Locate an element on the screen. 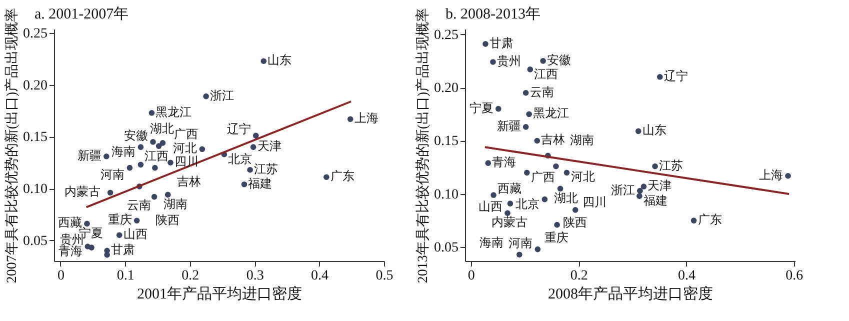  annotation: 湖南 is located at coordinates (582, 140).